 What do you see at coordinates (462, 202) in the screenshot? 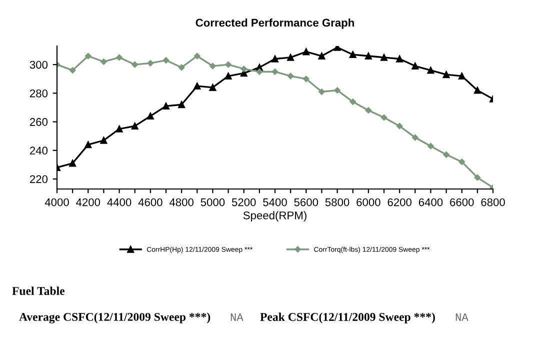
I see `x-tick-label: 6600` at bounding box center [462, 202].